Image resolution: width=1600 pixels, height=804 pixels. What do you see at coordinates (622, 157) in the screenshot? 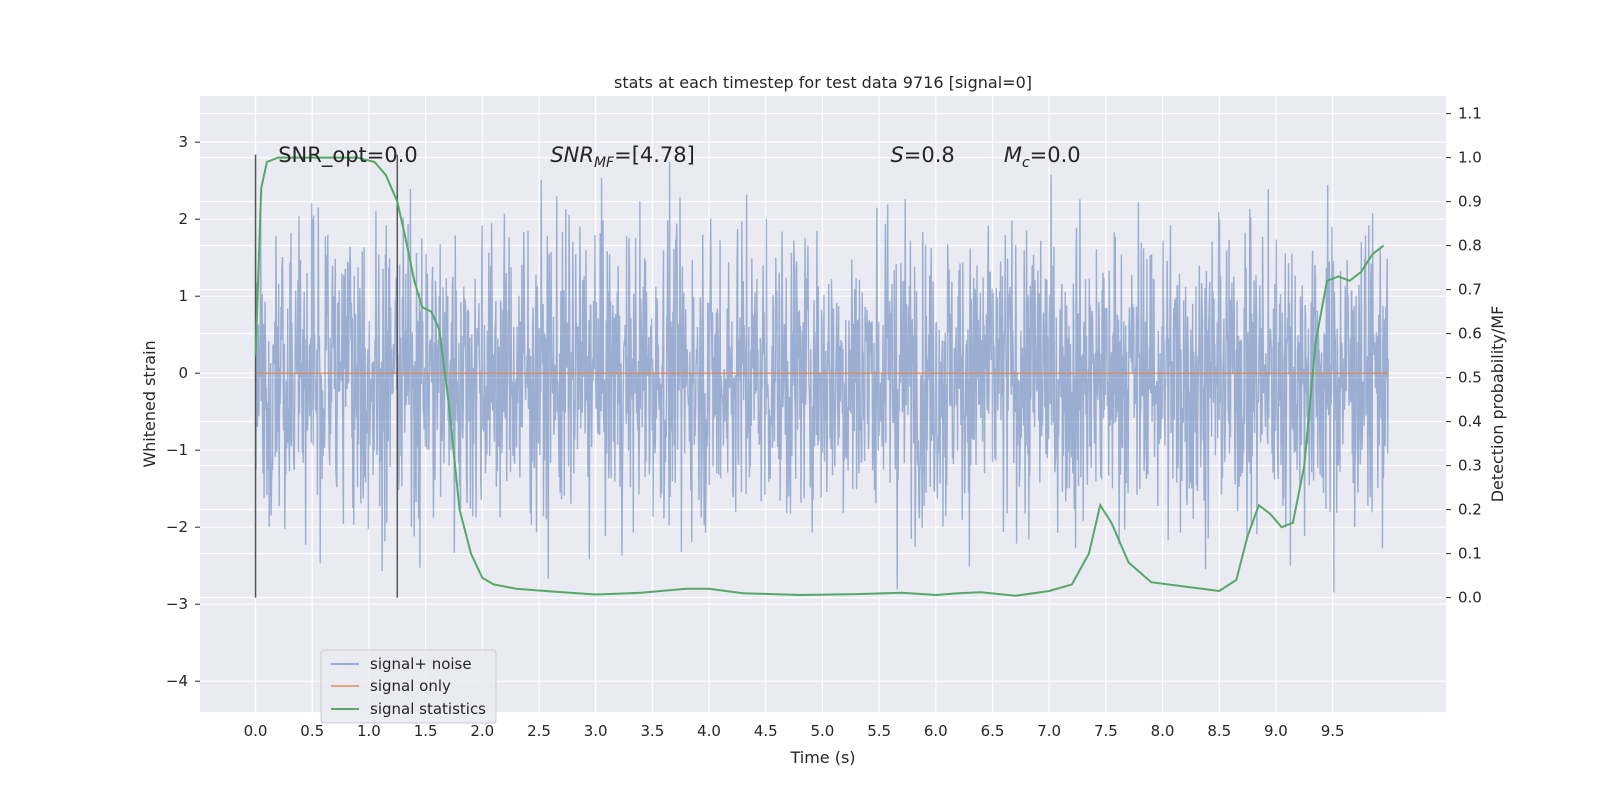
I see `annotation-text: SNRMF=[4.78]` at bounding box center [622, 157].